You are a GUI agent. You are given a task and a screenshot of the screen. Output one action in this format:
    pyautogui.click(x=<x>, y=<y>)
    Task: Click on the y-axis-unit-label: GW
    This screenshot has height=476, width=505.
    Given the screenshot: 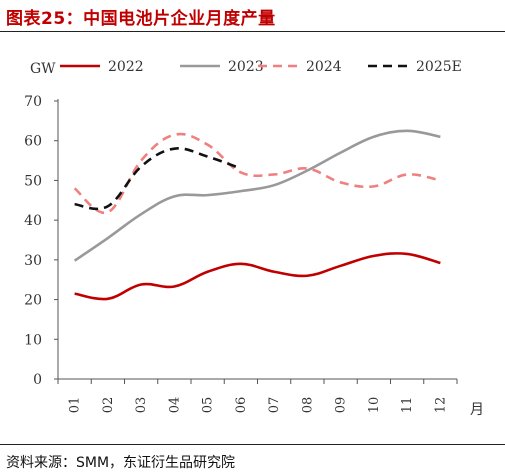 What is the action you would take?
    pyautogui.click(x=43, y=69)
    